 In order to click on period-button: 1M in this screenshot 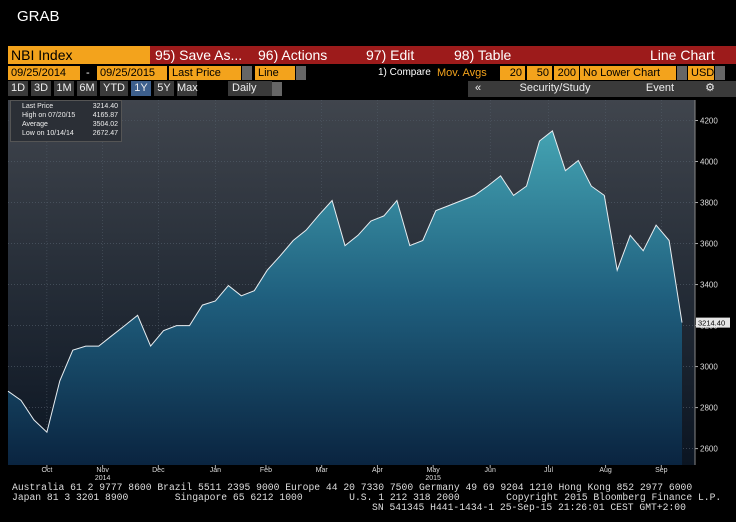, I will do `click(64, 88)`.